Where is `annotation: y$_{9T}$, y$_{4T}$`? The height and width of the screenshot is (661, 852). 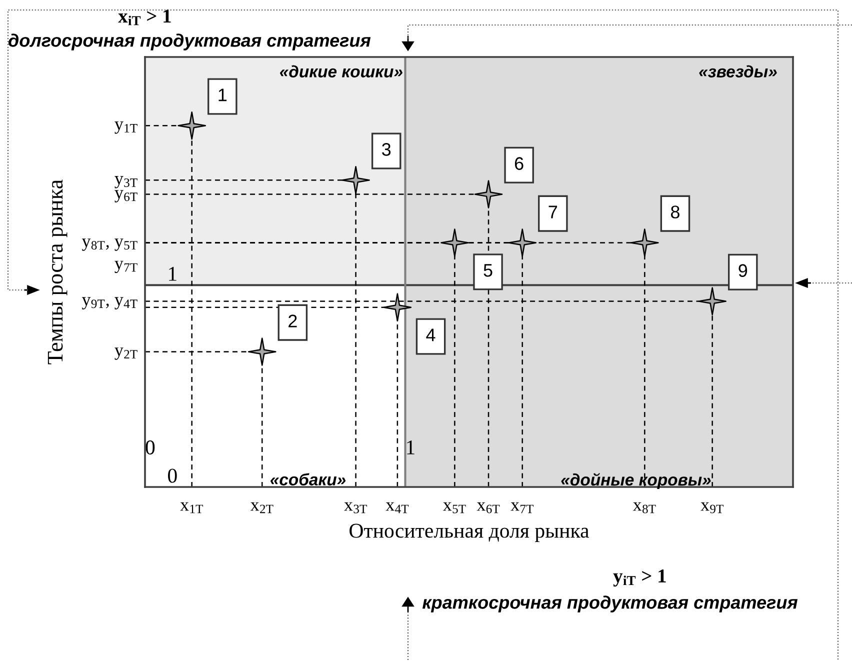
annotation: y$_{9T}$, y$_{4T}$ is located at coordinates (110, 303).